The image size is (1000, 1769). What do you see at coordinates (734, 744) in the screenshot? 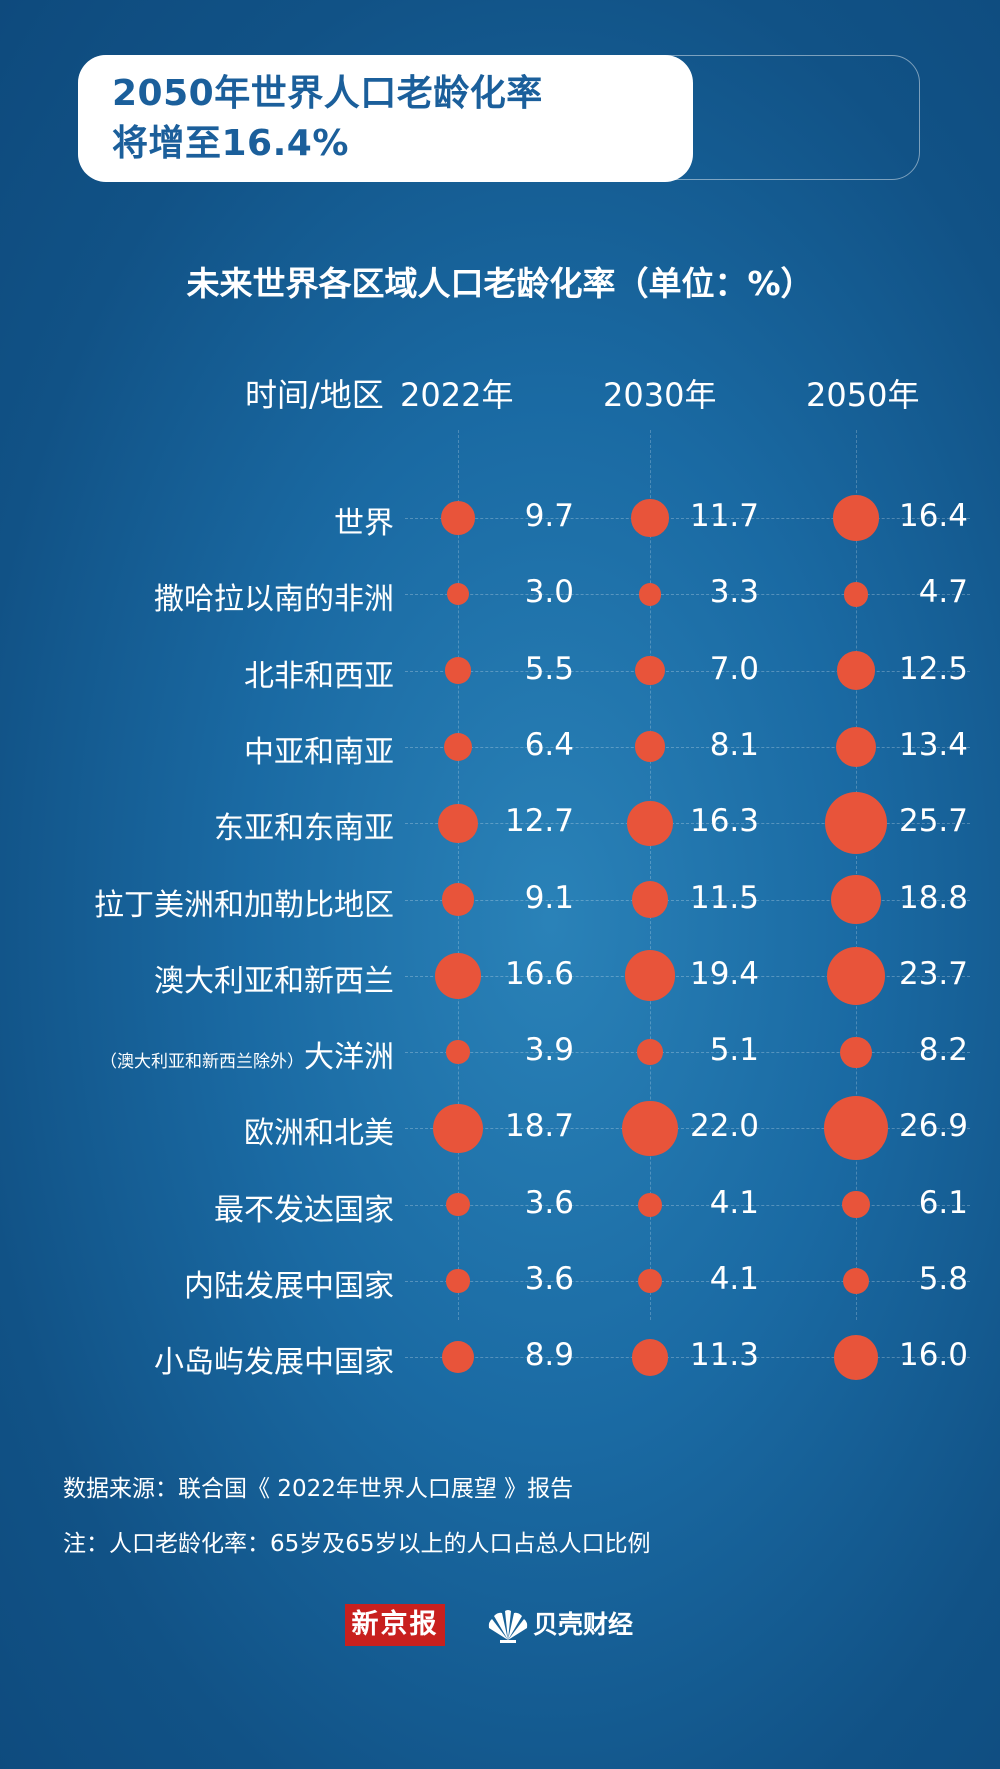
I see `data-label: 8.1` at bounding box center [734, 744].